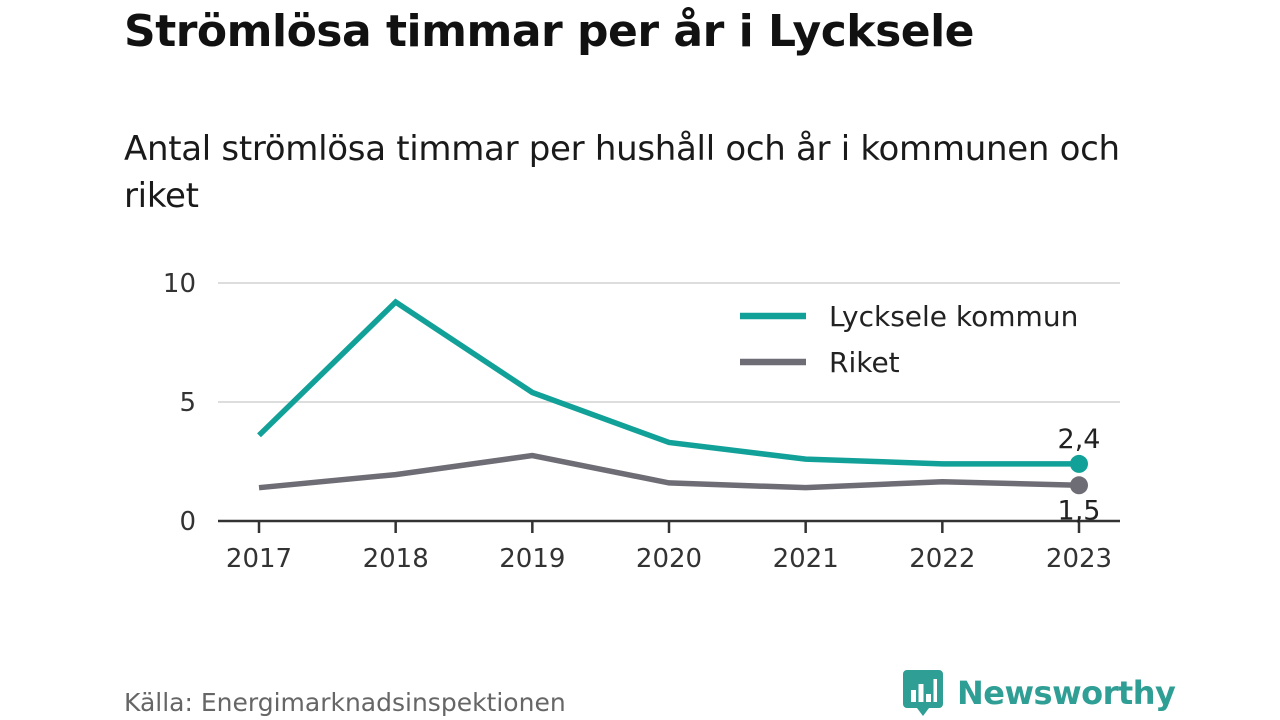 The height and width of the screenshot is (720, 1280). Describe the element at coordinates (1066, 693) in the screenshot. I see `brand-name: Newsworthy` at that location.